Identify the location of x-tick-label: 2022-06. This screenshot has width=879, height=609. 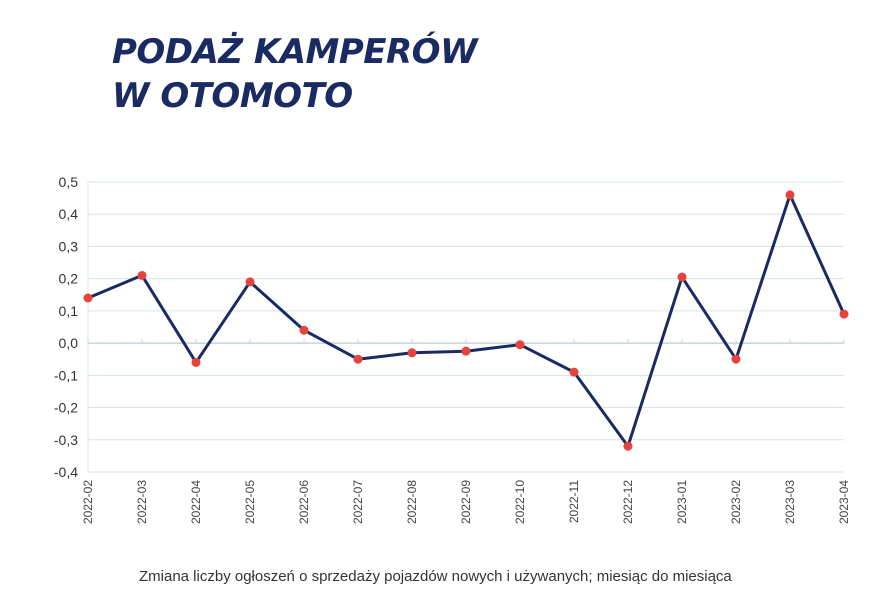
(304, 502).